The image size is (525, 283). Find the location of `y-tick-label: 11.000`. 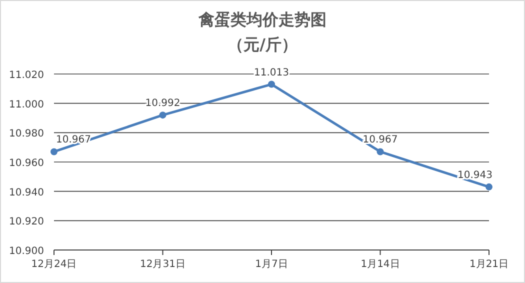

y-tick-label: 11.000 is located at coordinates (26, 104).